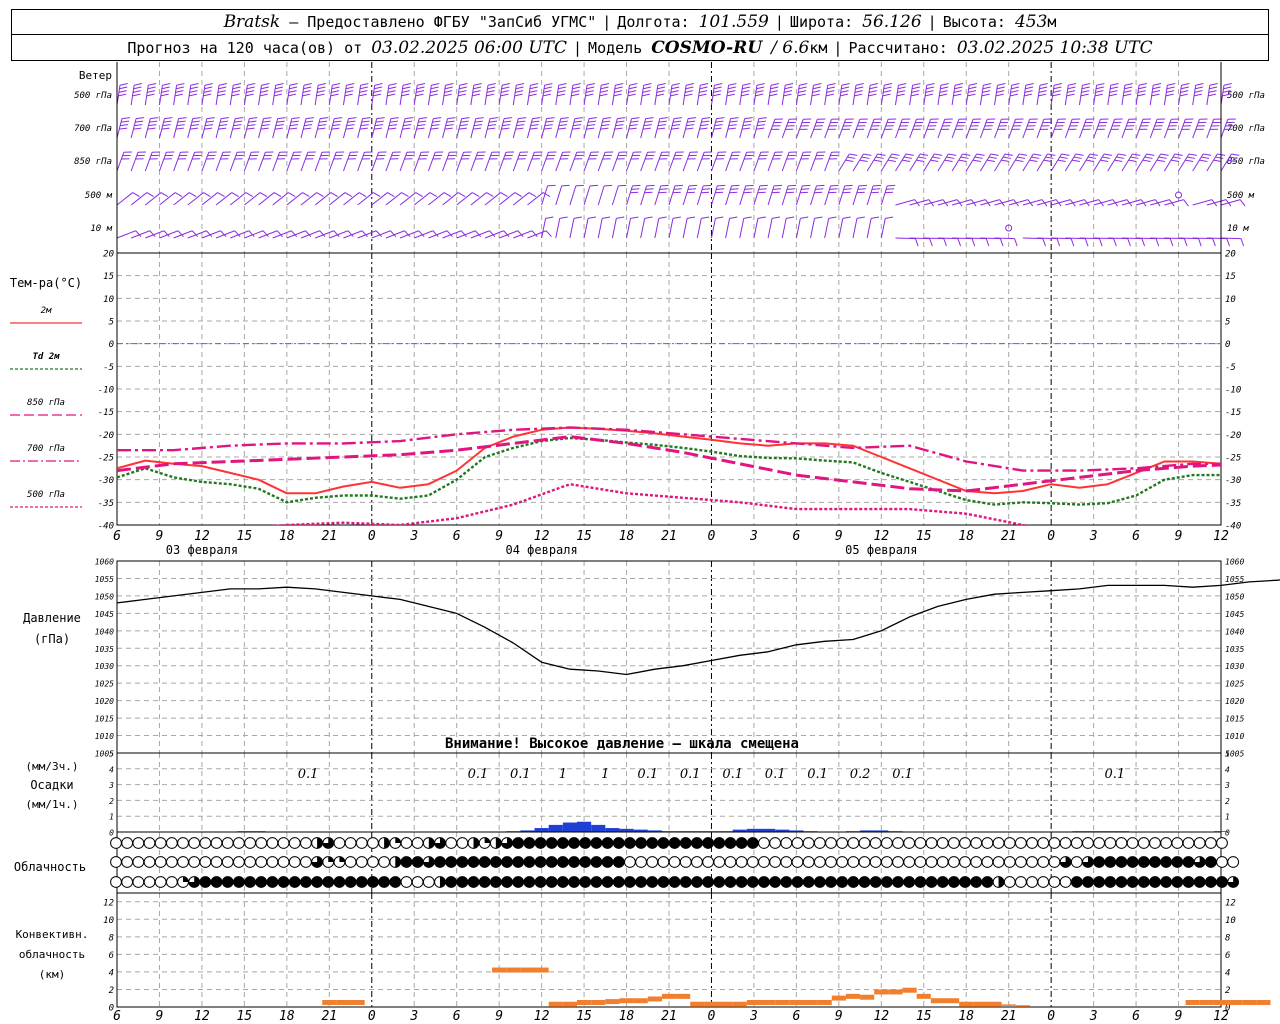 This screenshot has width=1280, height=1024. Describe the element at coordinates (52, 934) in the screenshot. I see `conv-title-1: Конвективн.` at that location.